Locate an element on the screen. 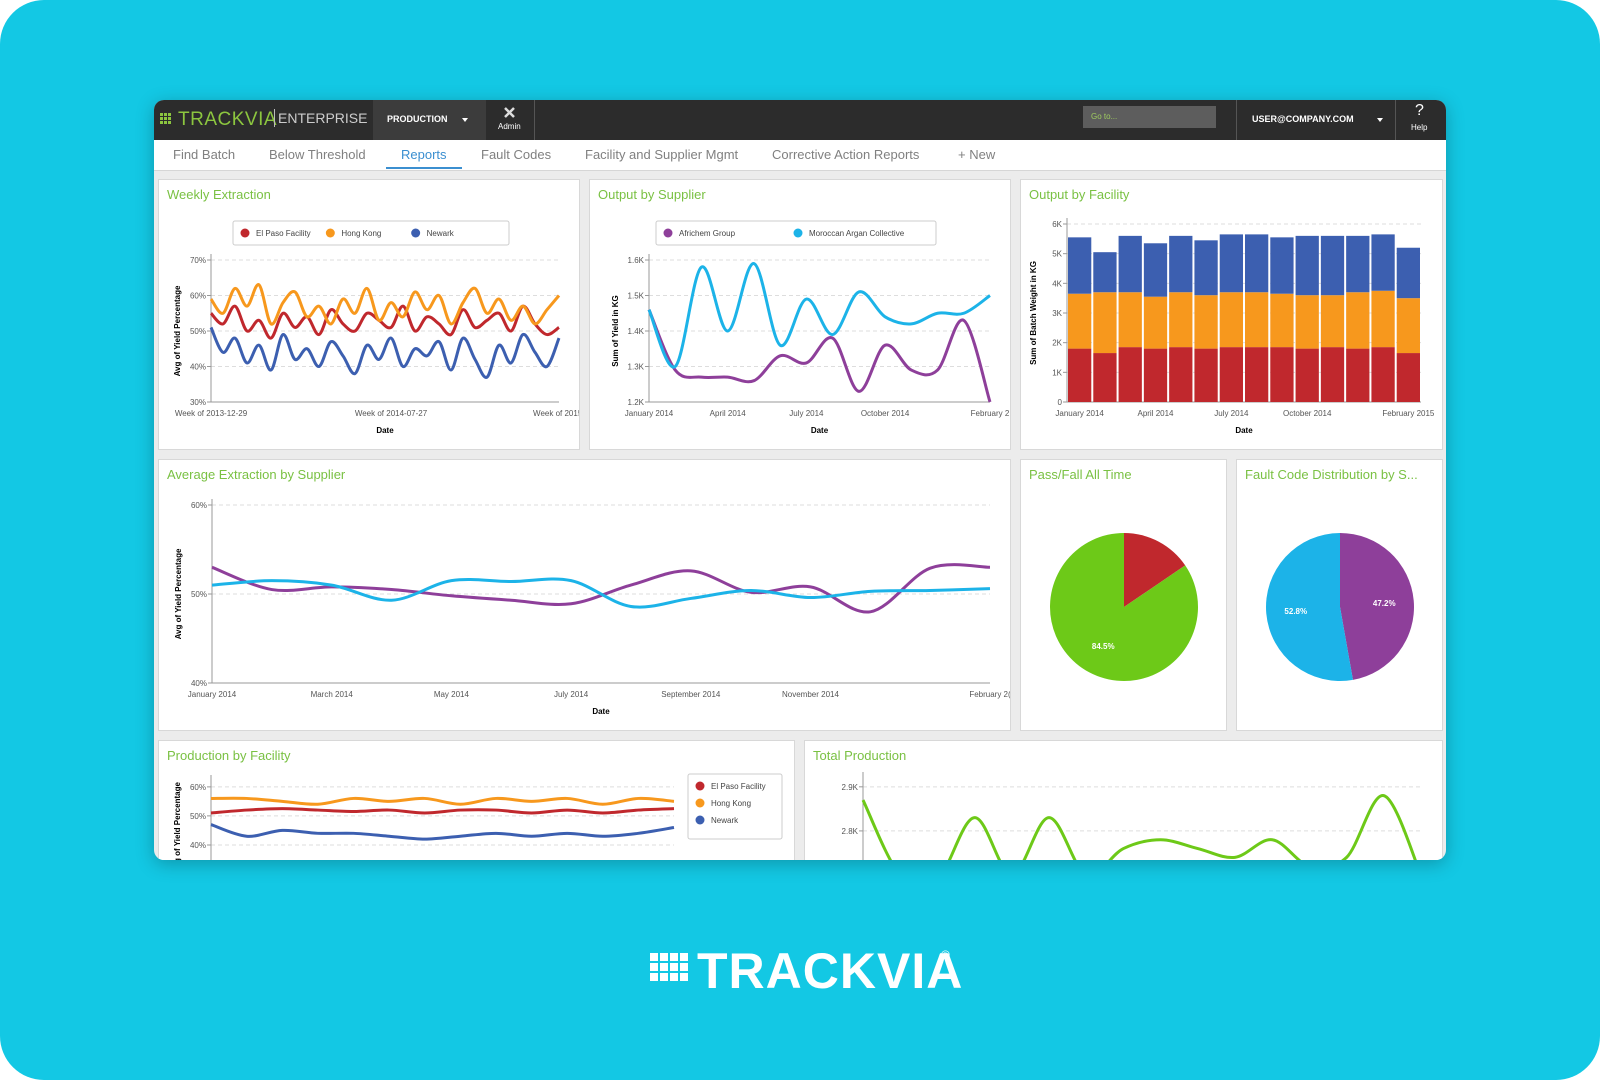 Image resolution: width=1600 pixels, height=1080 pixels. legend-box is located at coordinates (735, 806).